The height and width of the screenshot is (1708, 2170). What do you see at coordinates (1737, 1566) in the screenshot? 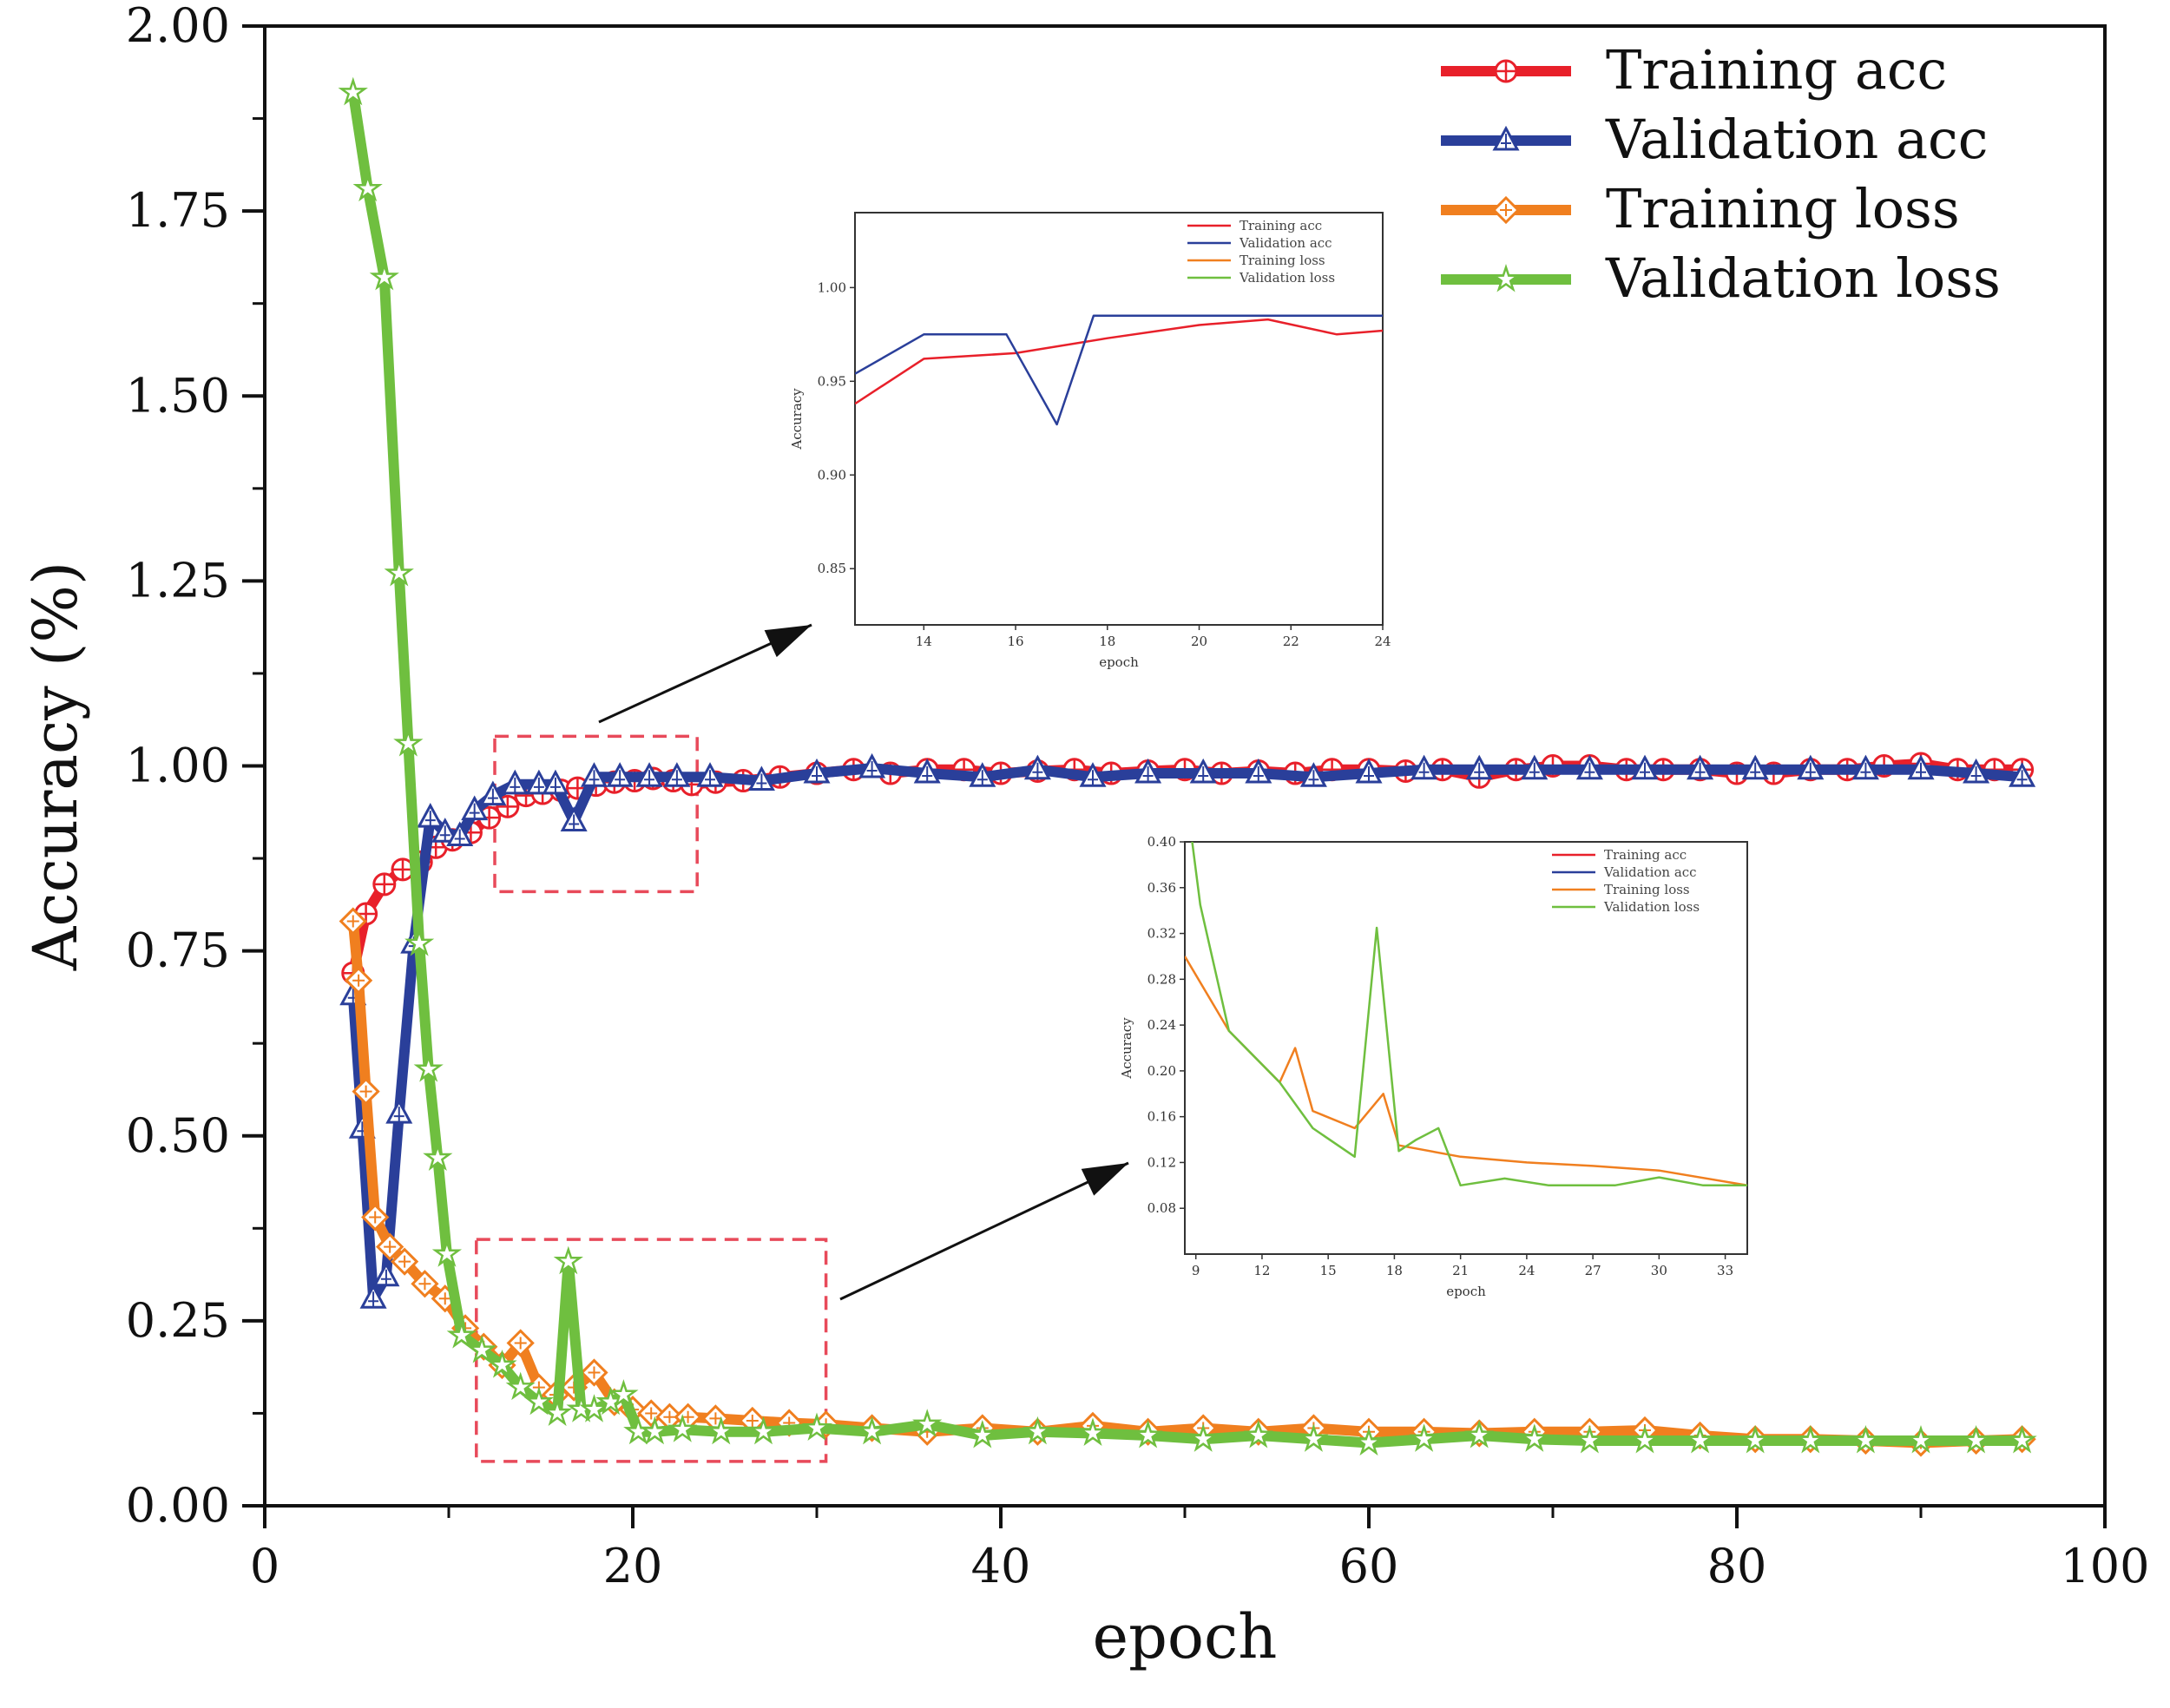
I see `x-tick-label: 80` at bounding box center [1737, 1566].